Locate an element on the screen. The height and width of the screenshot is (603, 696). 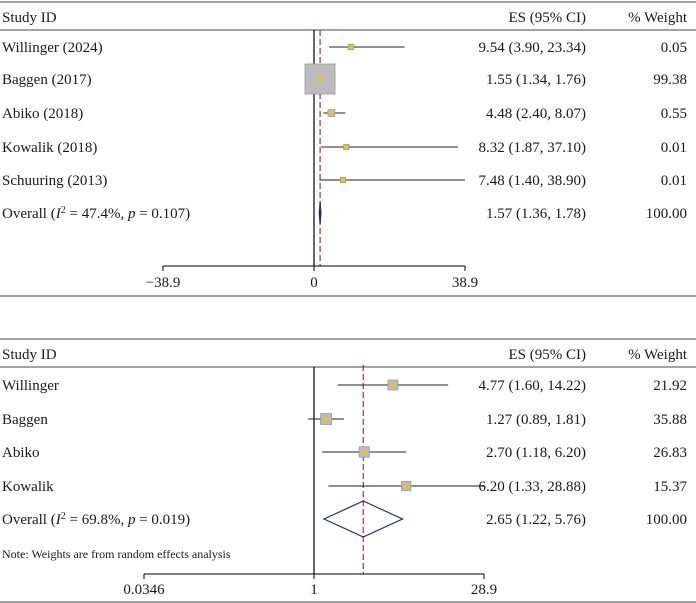
x-tick-label: 1 is located at coordinates (314, 590).